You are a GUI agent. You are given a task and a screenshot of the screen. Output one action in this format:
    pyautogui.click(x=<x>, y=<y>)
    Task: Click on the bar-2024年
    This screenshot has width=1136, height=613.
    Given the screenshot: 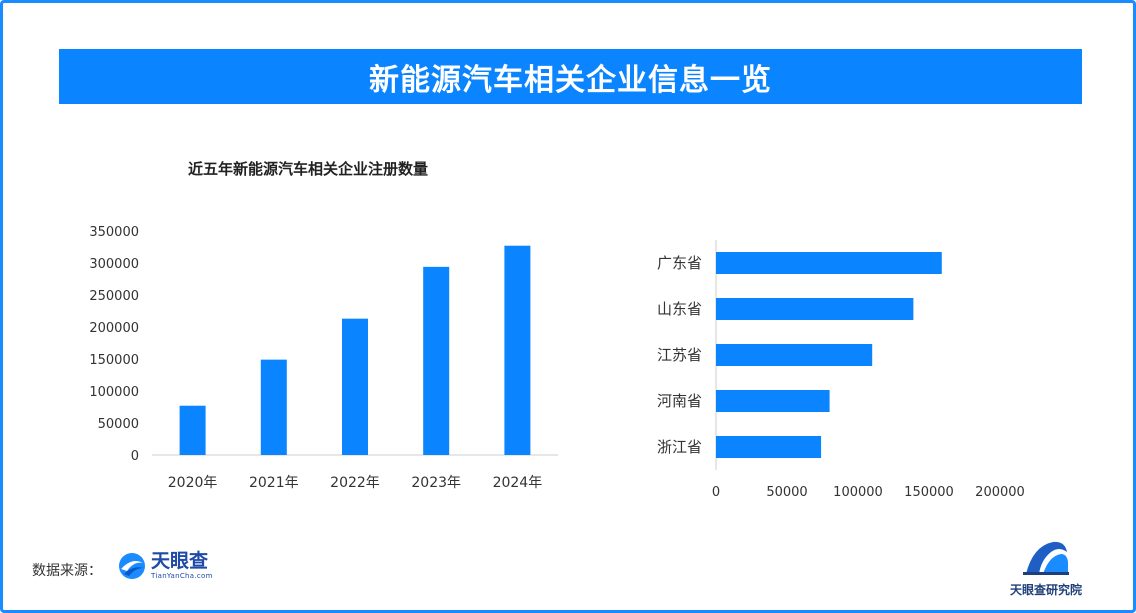 What is the action you would take?
    pyautogui.click(x=517, y=350)
    